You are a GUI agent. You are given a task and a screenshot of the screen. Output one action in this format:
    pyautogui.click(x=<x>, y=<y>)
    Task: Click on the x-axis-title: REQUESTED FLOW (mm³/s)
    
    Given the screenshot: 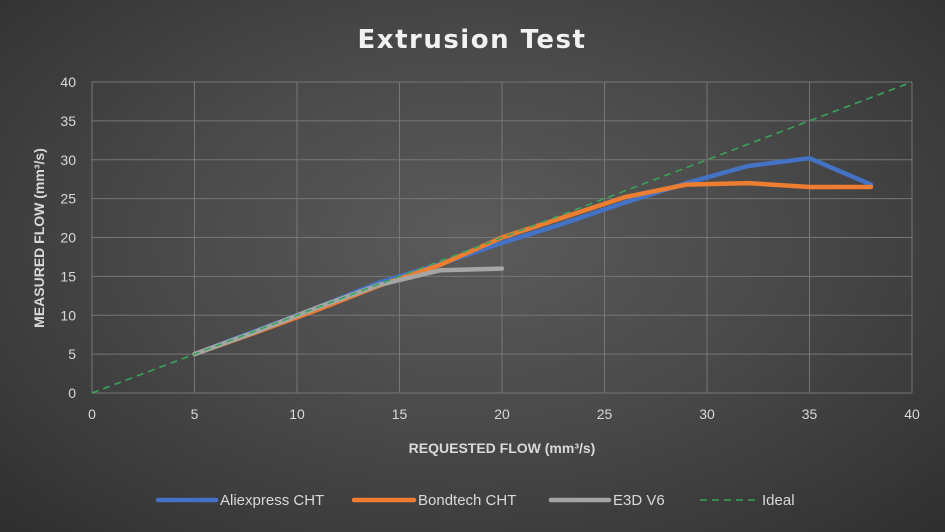 What is the action you would take?
    pyautogui.click(x=502, y=448)
    